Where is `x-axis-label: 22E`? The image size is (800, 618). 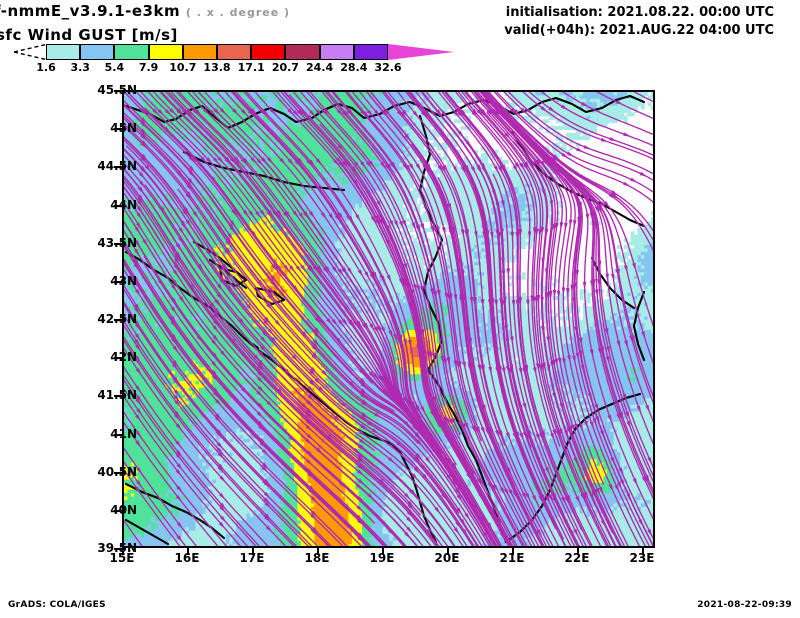
x-axis-label: 22E is located at coordinates (577, 558).